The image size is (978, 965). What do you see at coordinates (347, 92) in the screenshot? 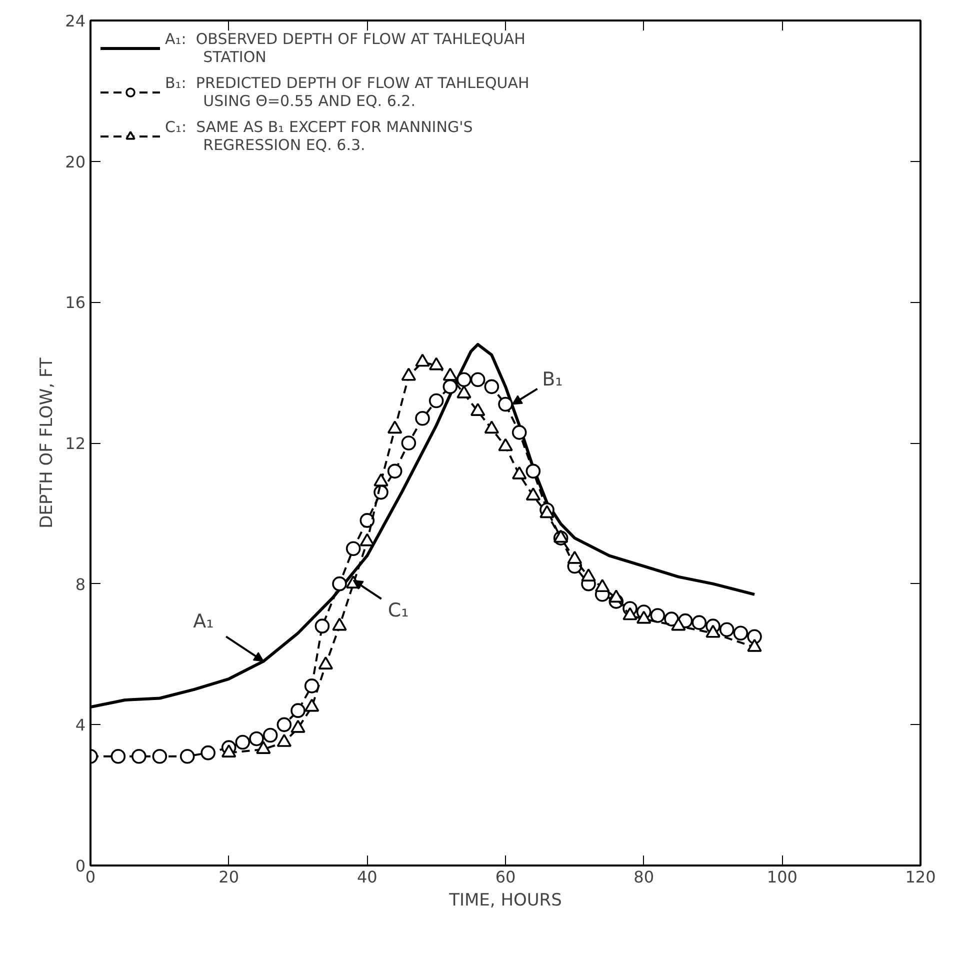
I see `legend-label: B₁: PREDICTED DEPTH OF FLOW AT TAHLEQUAH USING Θ=0.55 AND EQ. 6.2.` at bounding box center [347, 92].